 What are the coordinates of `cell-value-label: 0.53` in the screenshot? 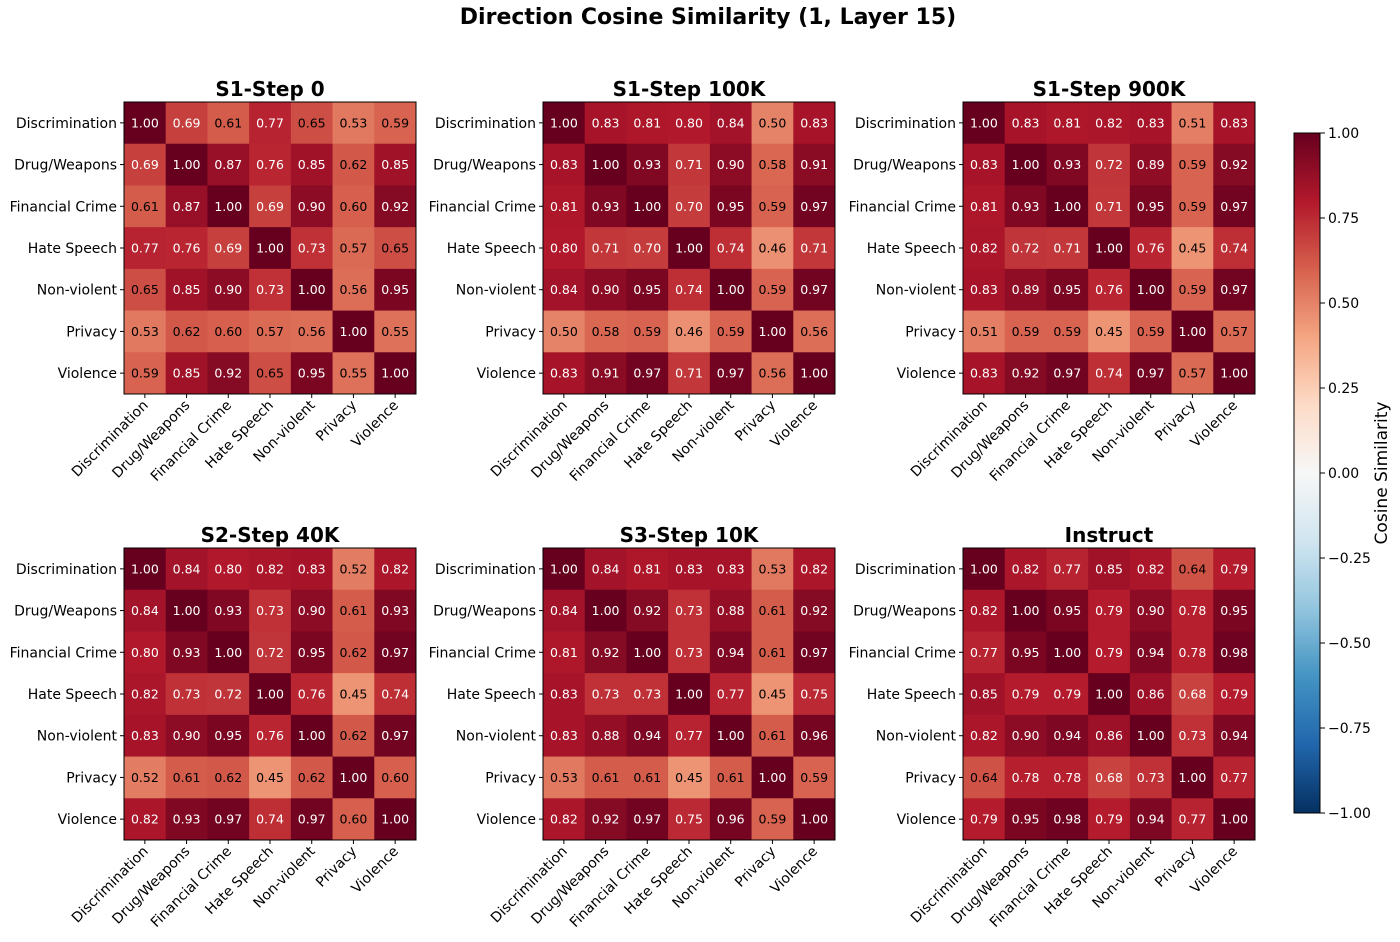 It's located at (354, 122).